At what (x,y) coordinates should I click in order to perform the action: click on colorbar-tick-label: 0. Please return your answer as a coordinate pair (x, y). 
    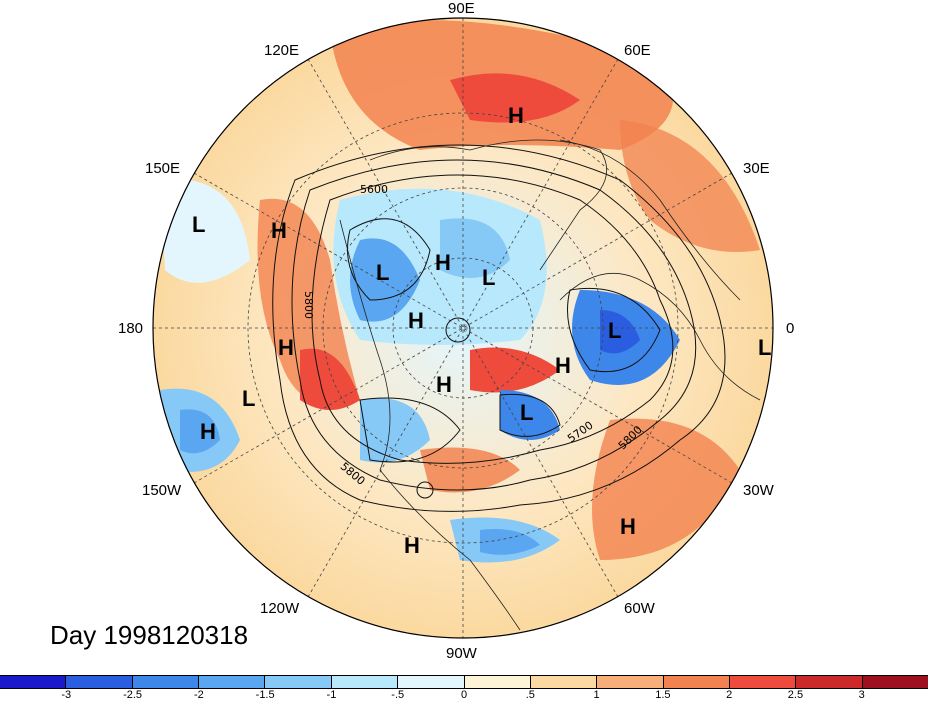
    Looking at the image, I should click on (464, 695).